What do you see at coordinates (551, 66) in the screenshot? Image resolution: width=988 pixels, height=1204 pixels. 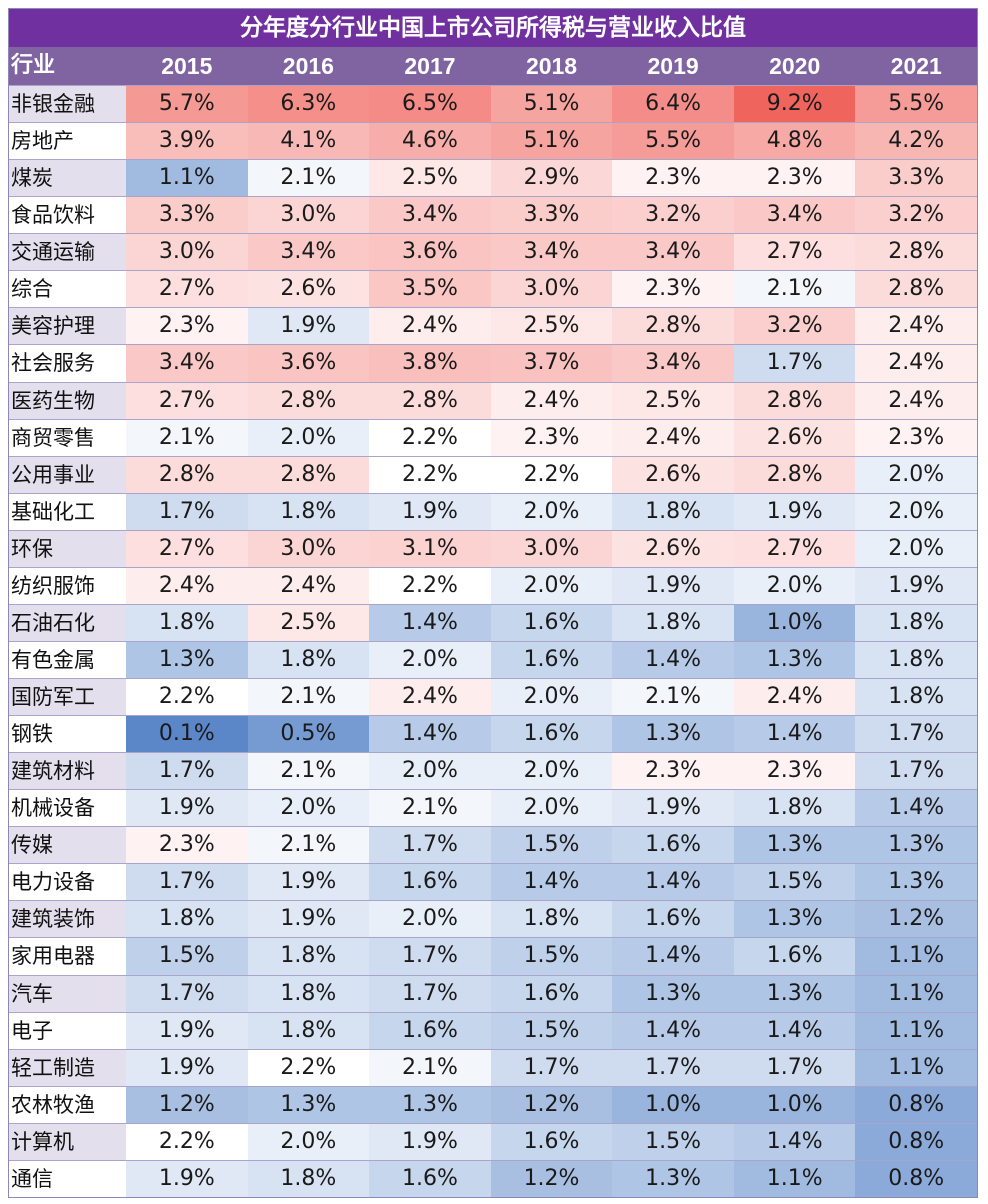 I see `header-year: 2018` at bounding box center [551, 66].